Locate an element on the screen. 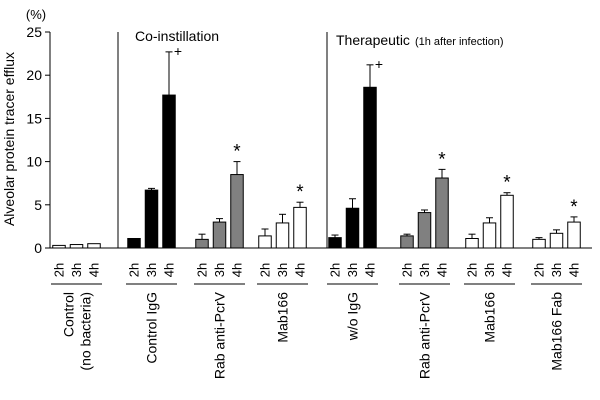 The height and width of the screenshot is (400, 600). y-tick-label-10: 10 is located at coordinates (34, 162).